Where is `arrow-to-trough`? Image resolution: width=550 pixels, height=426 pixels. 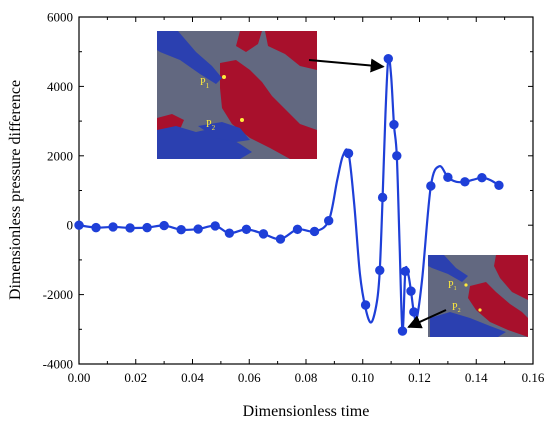
arrow-to-trough is located at coordinates (427, 319).